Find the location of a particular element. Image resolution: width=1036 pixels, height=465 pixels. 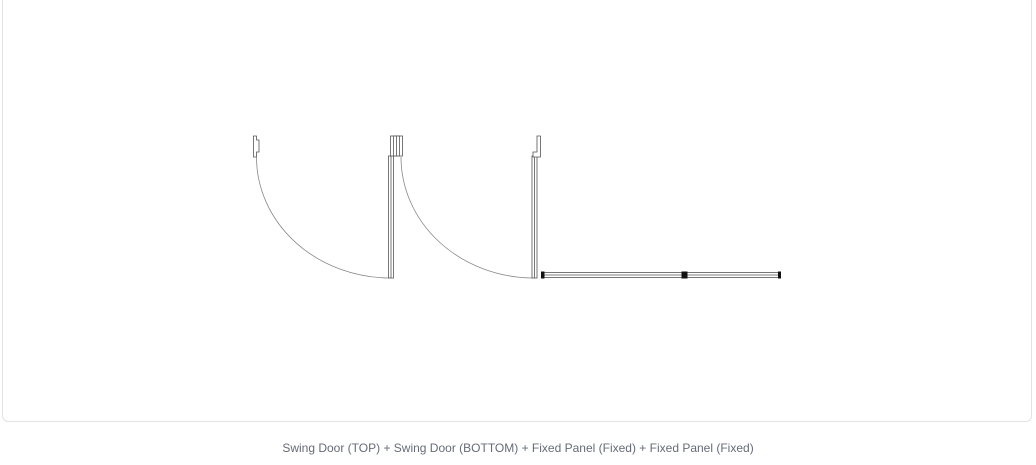

door-2-swing-arc is located at coordinates (467, 217).